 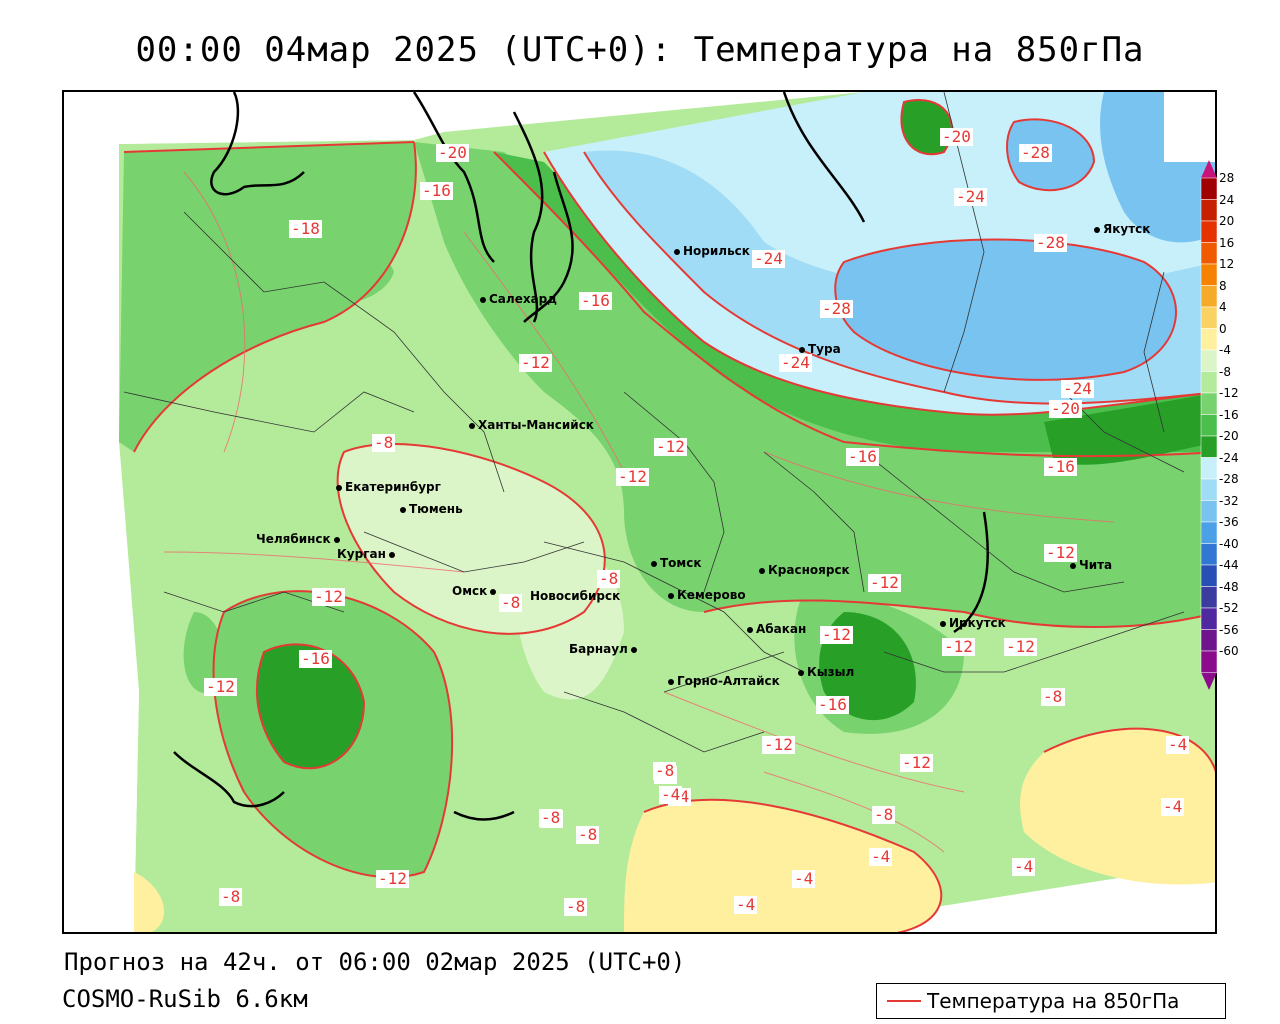 I want to click on colorbar-tick-label: -36, so click(x=1229, y=522).